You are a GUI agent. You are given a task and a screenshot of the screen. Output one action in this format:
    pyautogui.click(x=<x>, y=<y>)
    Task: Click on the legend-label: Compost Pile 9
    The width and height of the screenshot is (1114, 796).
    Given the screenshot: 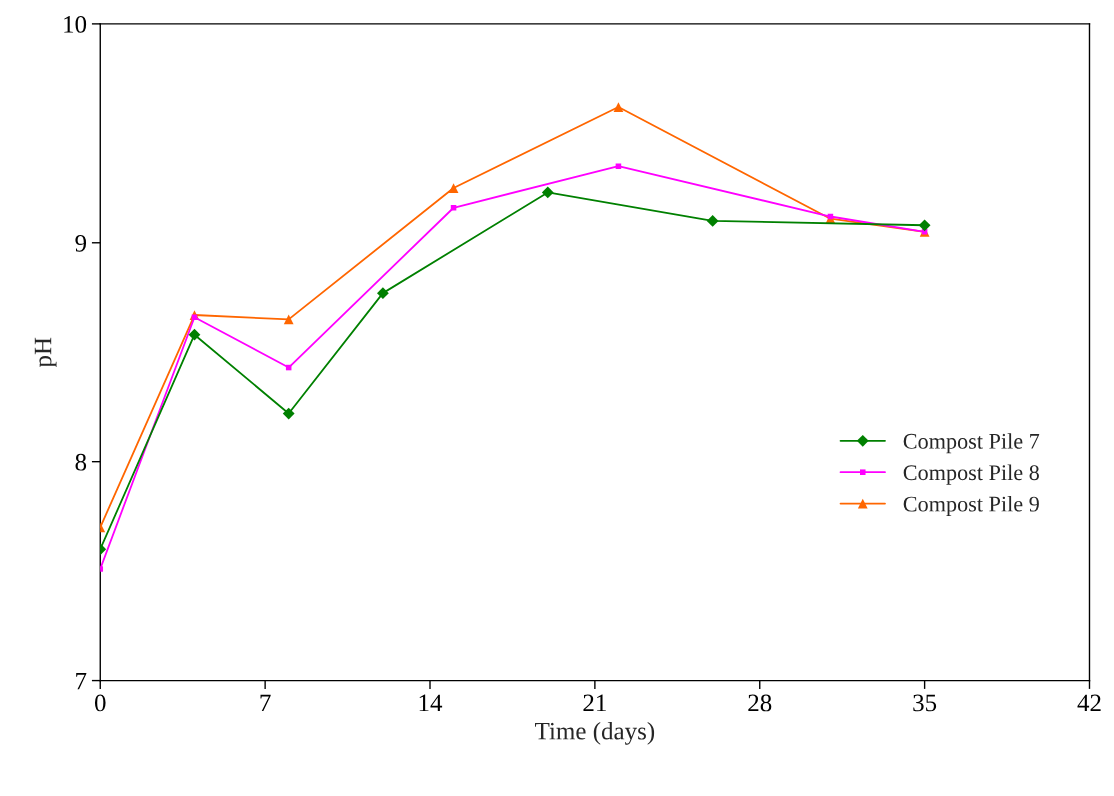 What is the action you would take?
    pyautogui.click(x=971, y=506)
    